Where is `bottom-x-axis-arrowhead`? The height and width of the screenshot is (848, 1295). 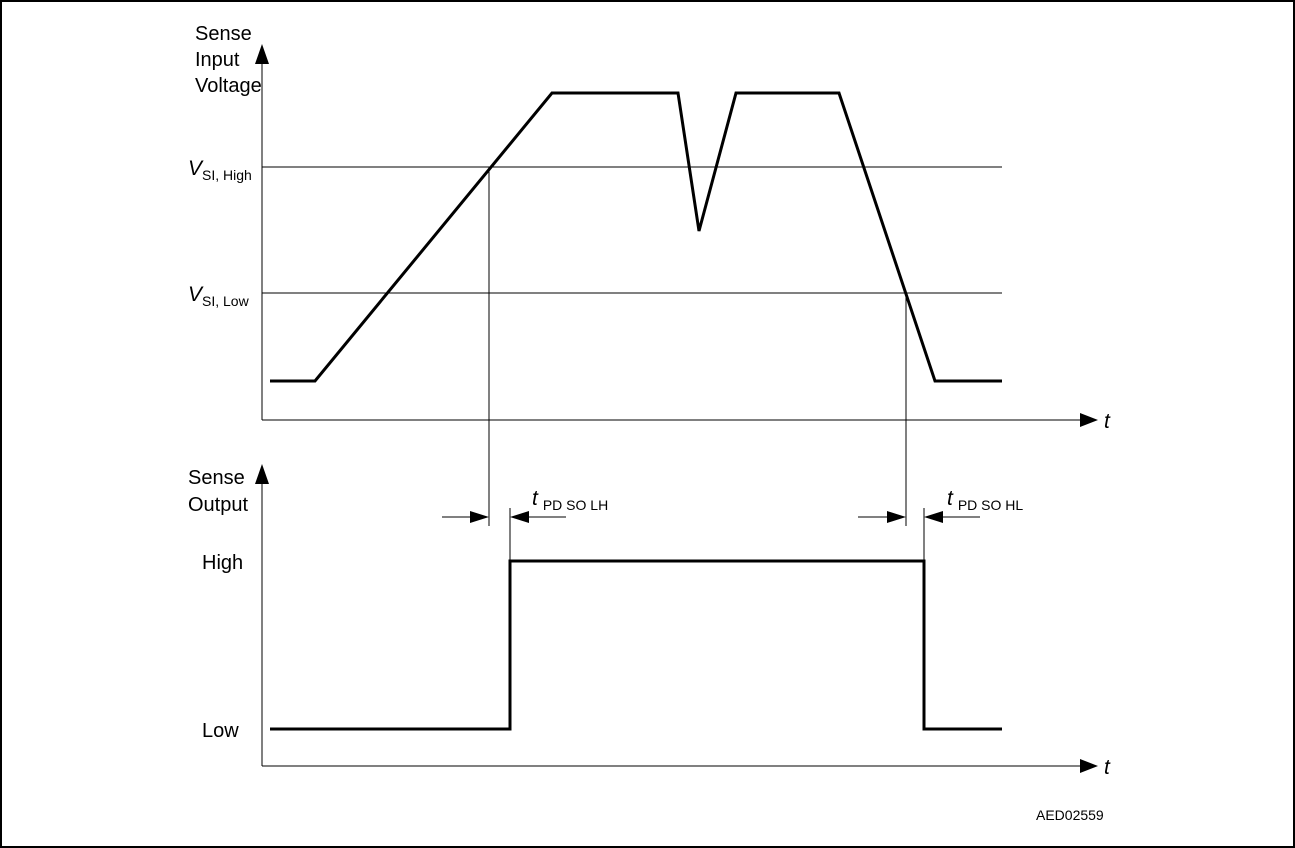
bottom-x-axis-arrowhead is located at coordinates (1089, 766).